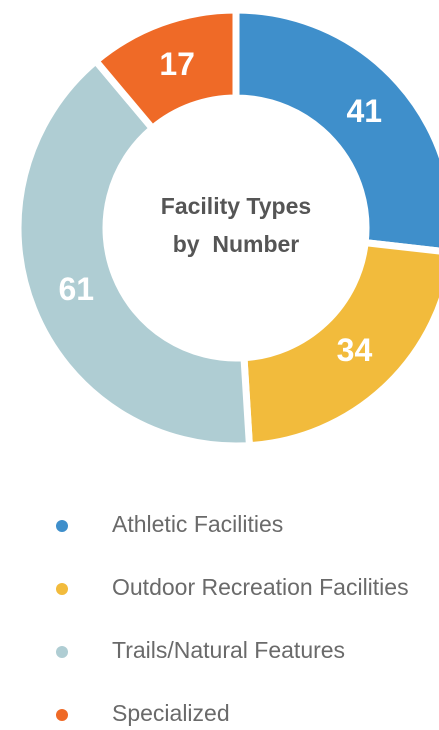  Describe the element at coordinates (364, 111) in the screenshot. I see `value-label: 41` at that location.